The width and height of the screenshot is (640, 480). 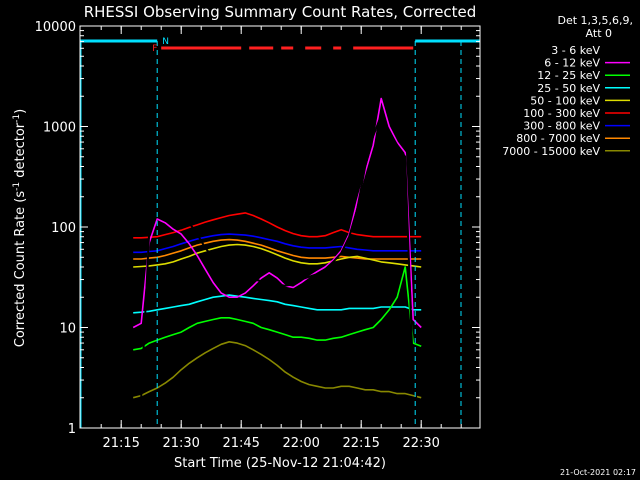 I want to click on legend-label: 7000 - 15000 keV, so click(x=551, y=151).